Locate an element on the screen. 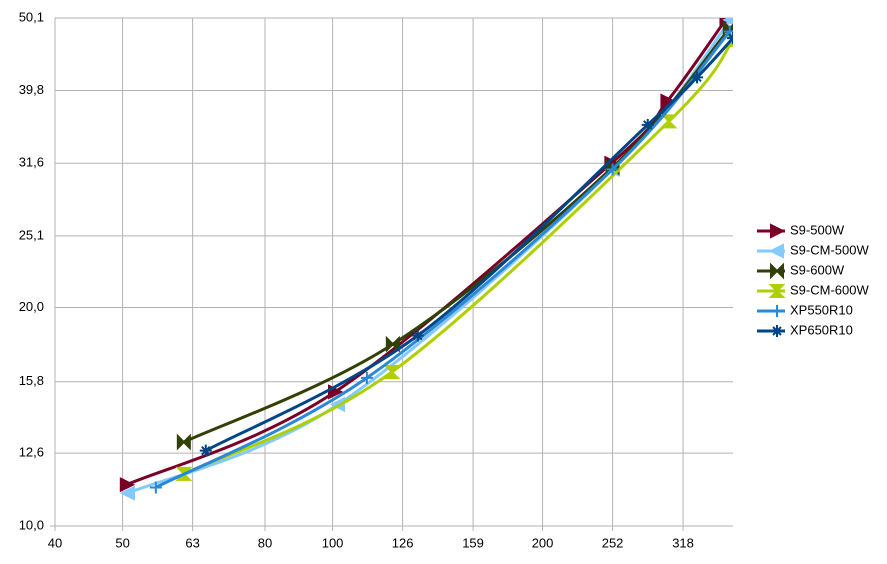 This screenshot has height=564, width=887. y-tick-label: 31,6 is located at coordinates (31, 162).